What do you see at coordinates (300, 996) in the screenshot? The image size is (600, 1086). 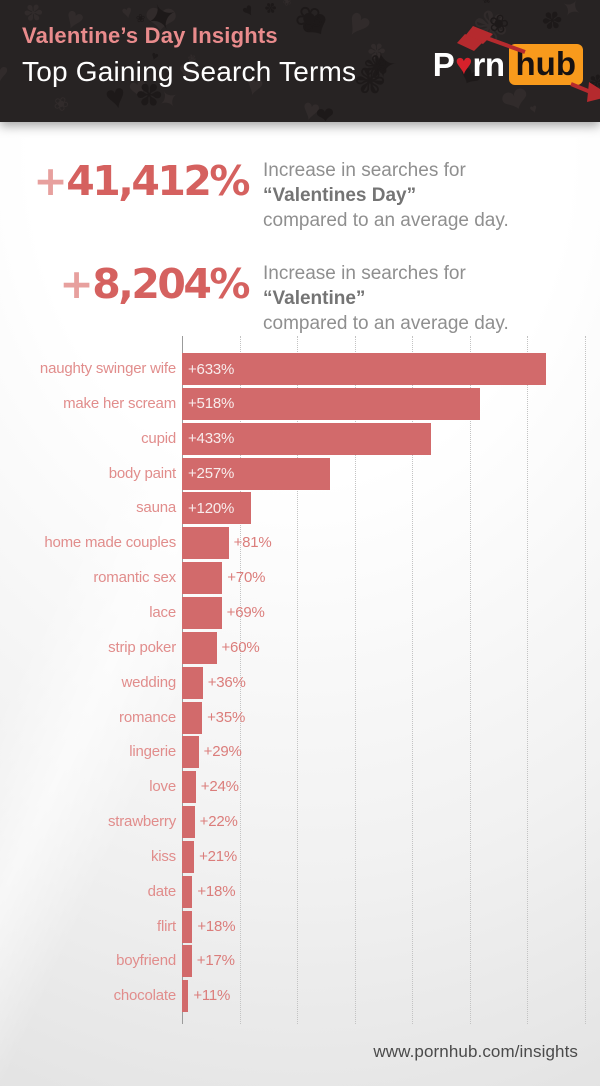 I see `bar-row: chocolate +11%` at bounding box center [300, 996].